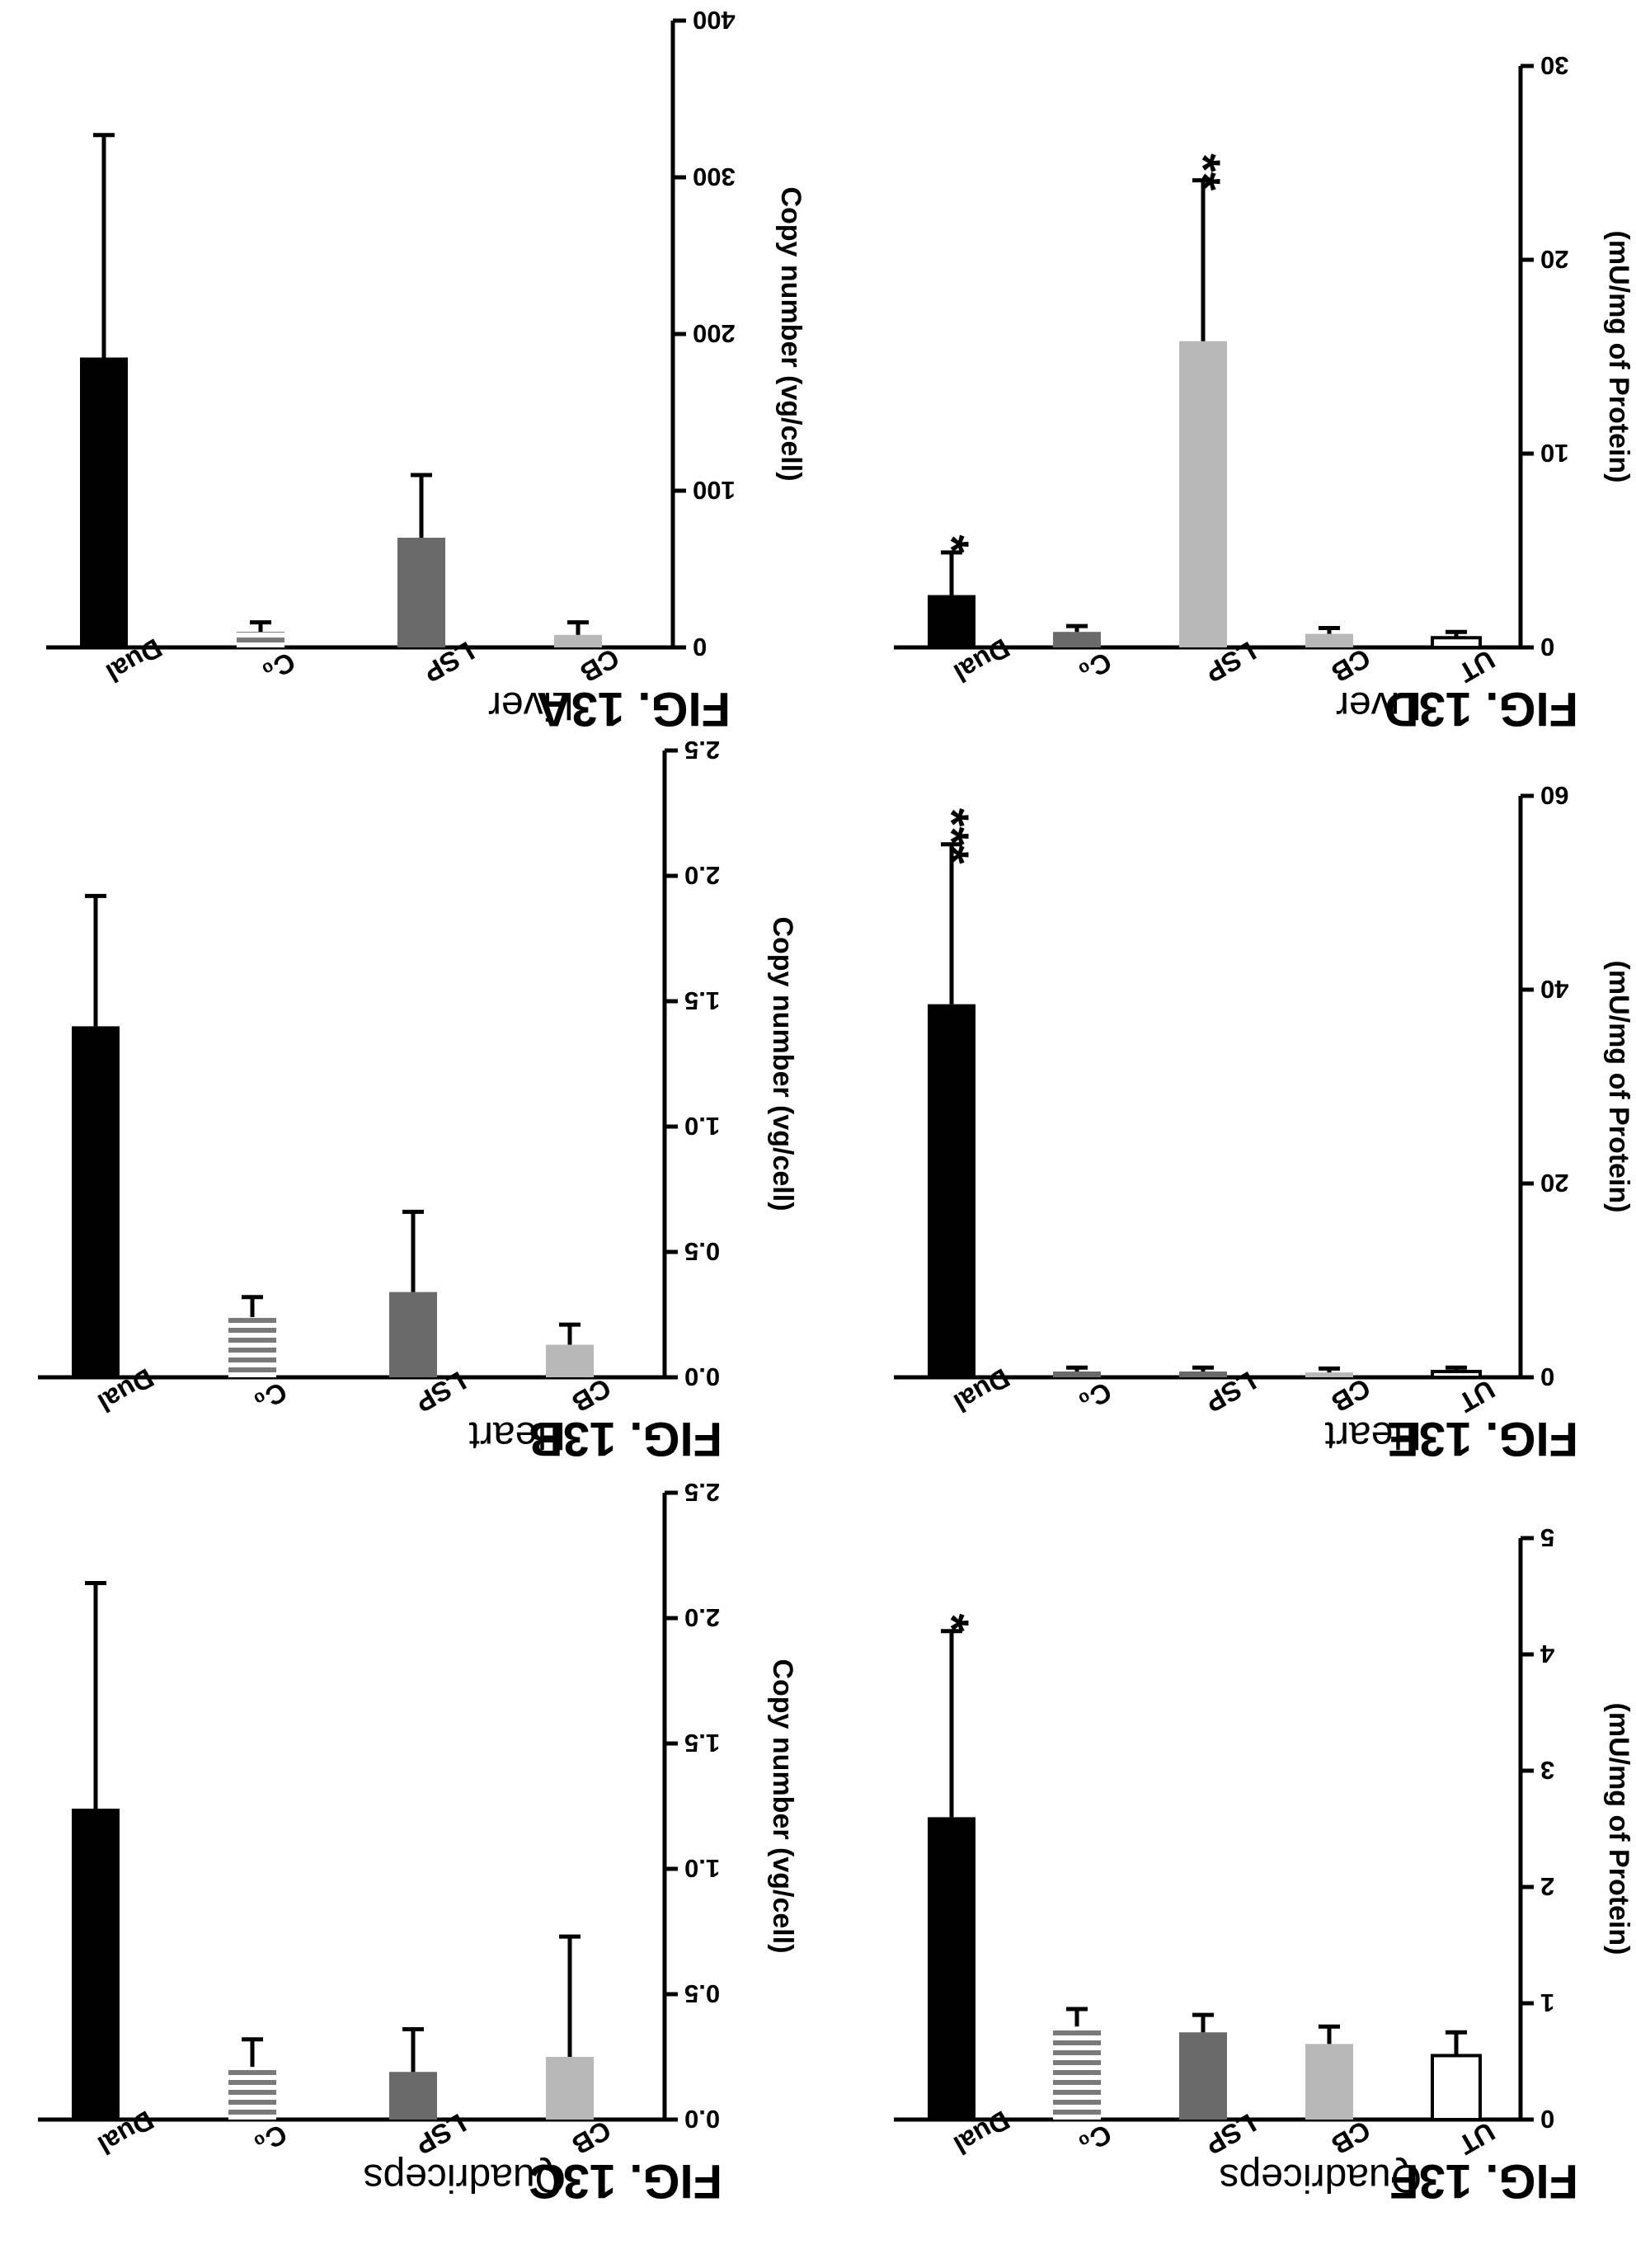  What do you see at coordinates (1482, 1439) in the screenshot?
I see `figure-label: FIG. 13E` at bounding box center [1482, 1439].